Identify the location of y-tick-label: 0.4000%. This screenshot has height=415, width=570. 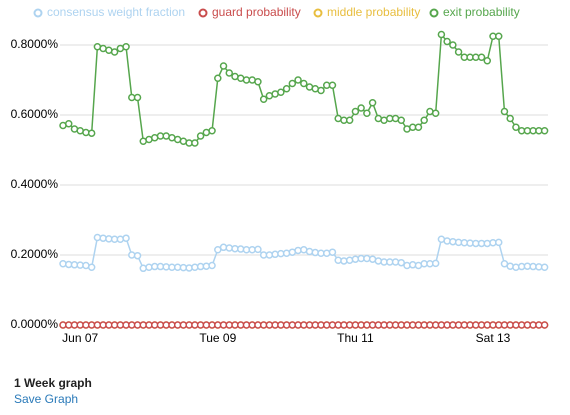
(35, 184).